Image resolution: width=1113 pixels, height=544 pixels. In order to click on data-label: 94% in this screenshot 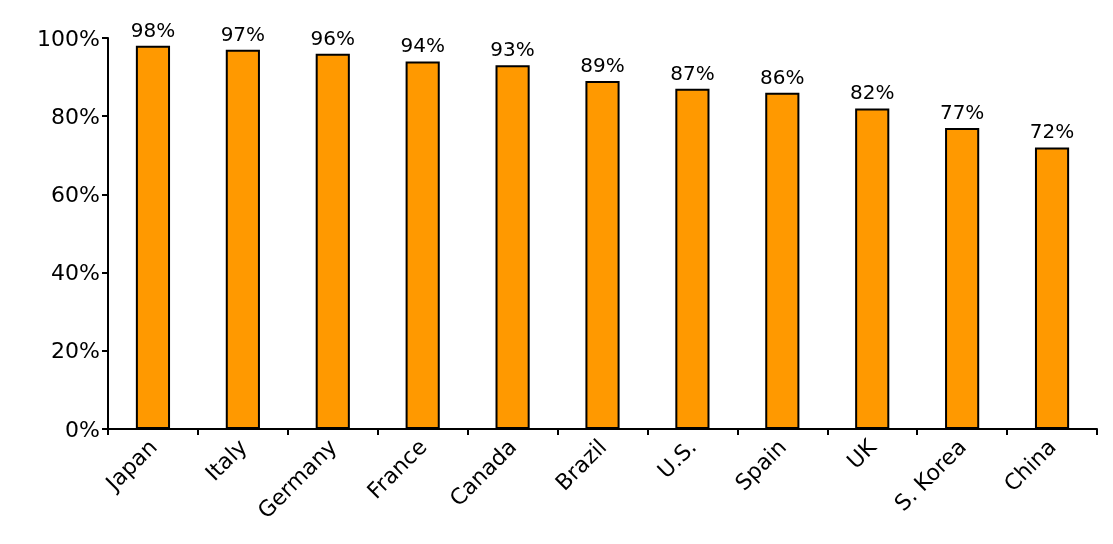, I will do `click(422, 45)`.